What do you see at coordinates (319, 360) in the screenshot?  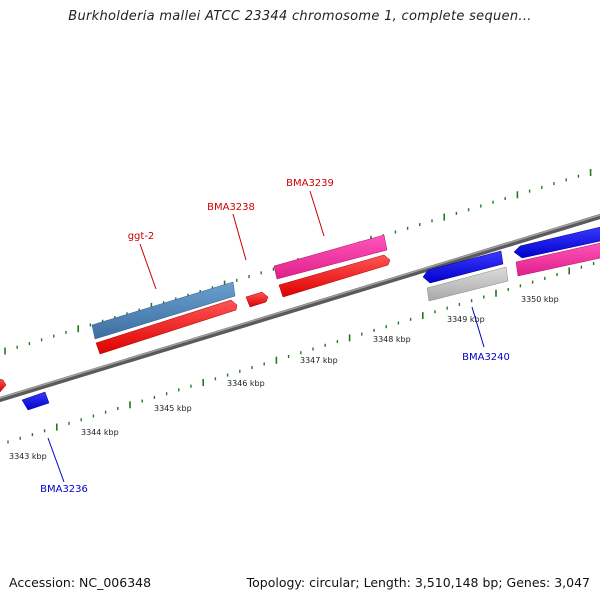 I see `tick-label: 3347 kbp` at bounding box center [319, 360].